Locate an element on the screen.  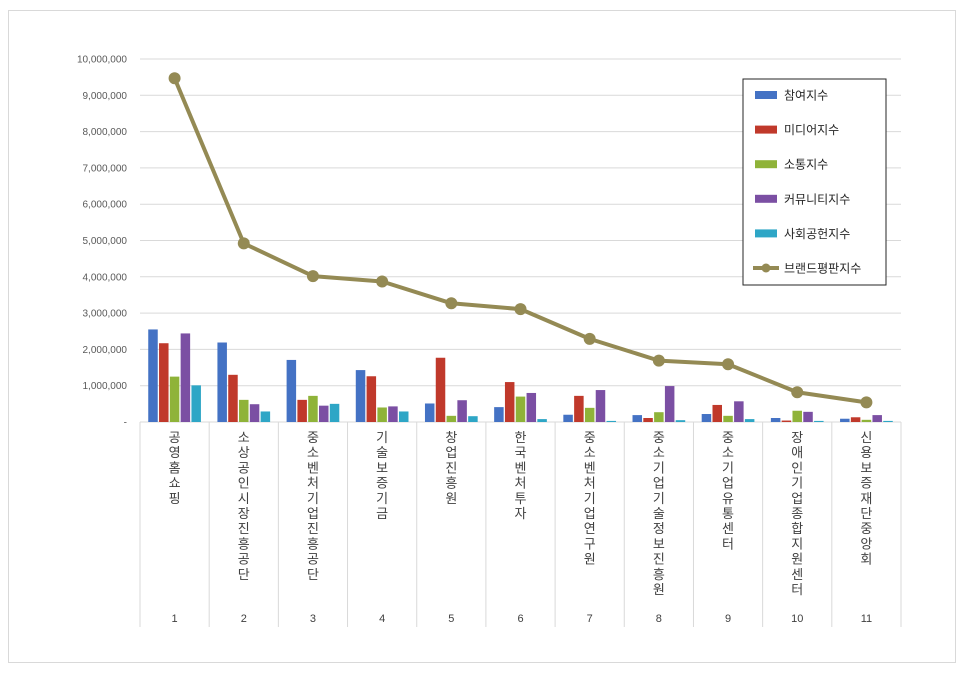
legend-marker is located at coordinates (766, 268).